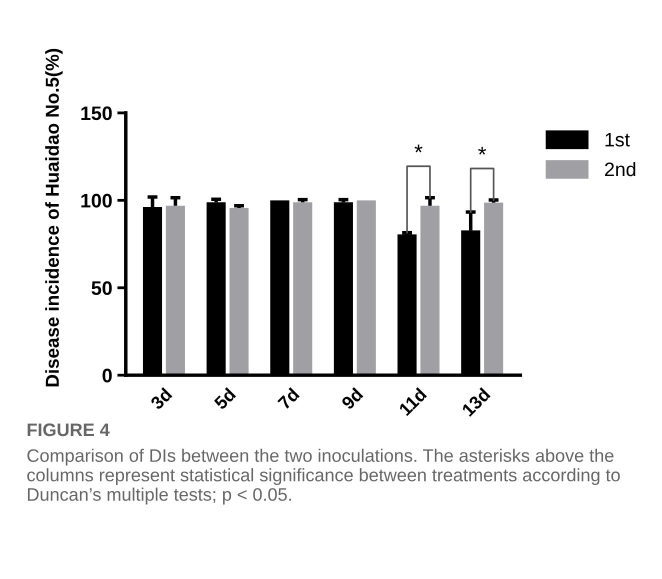 The width and height of the screenshot is (662, 579). What do you see at coordinates (54, 217) in the screenshot?
I see `y-axis-title: Disease incidence of Huaidao No.5(%)` at bounding box center [54, 217].